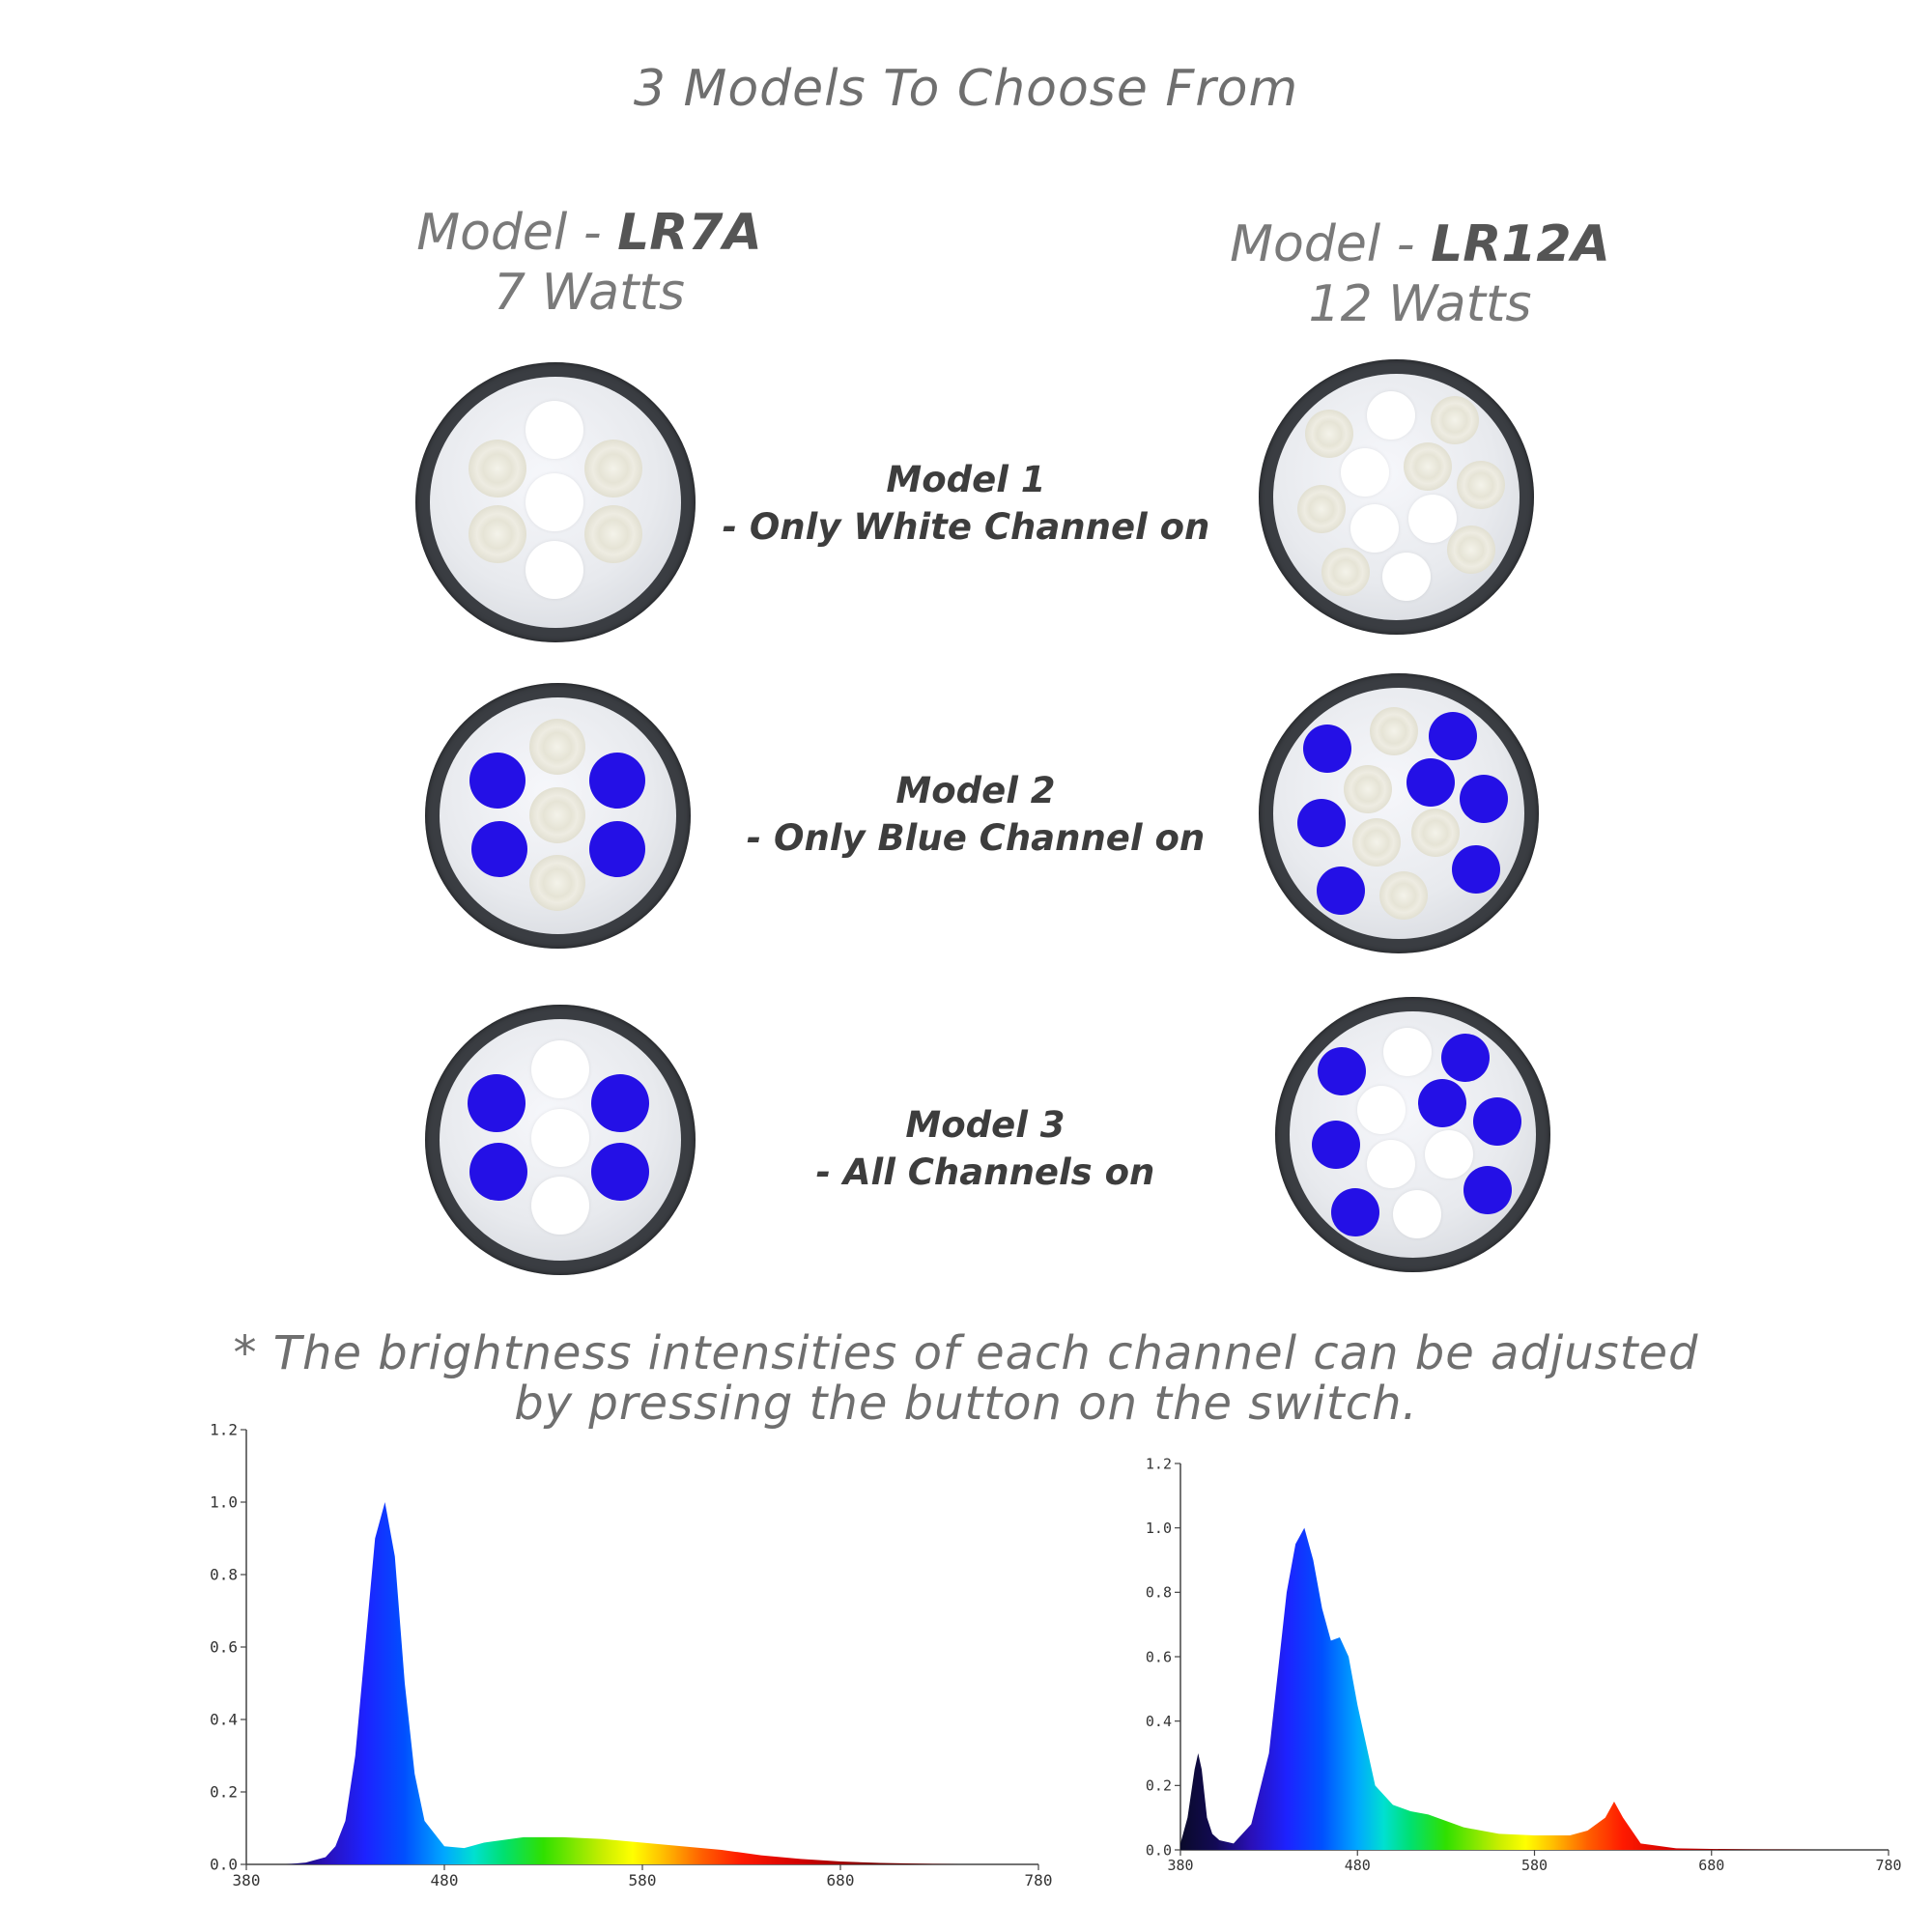 The image size is (1932, 1932). What do you see at coordinates (975, 814) in the screenshot?
I see `mode-label-2: Model 2 - Only Blue Channel on` at bounding box center [975, 814].